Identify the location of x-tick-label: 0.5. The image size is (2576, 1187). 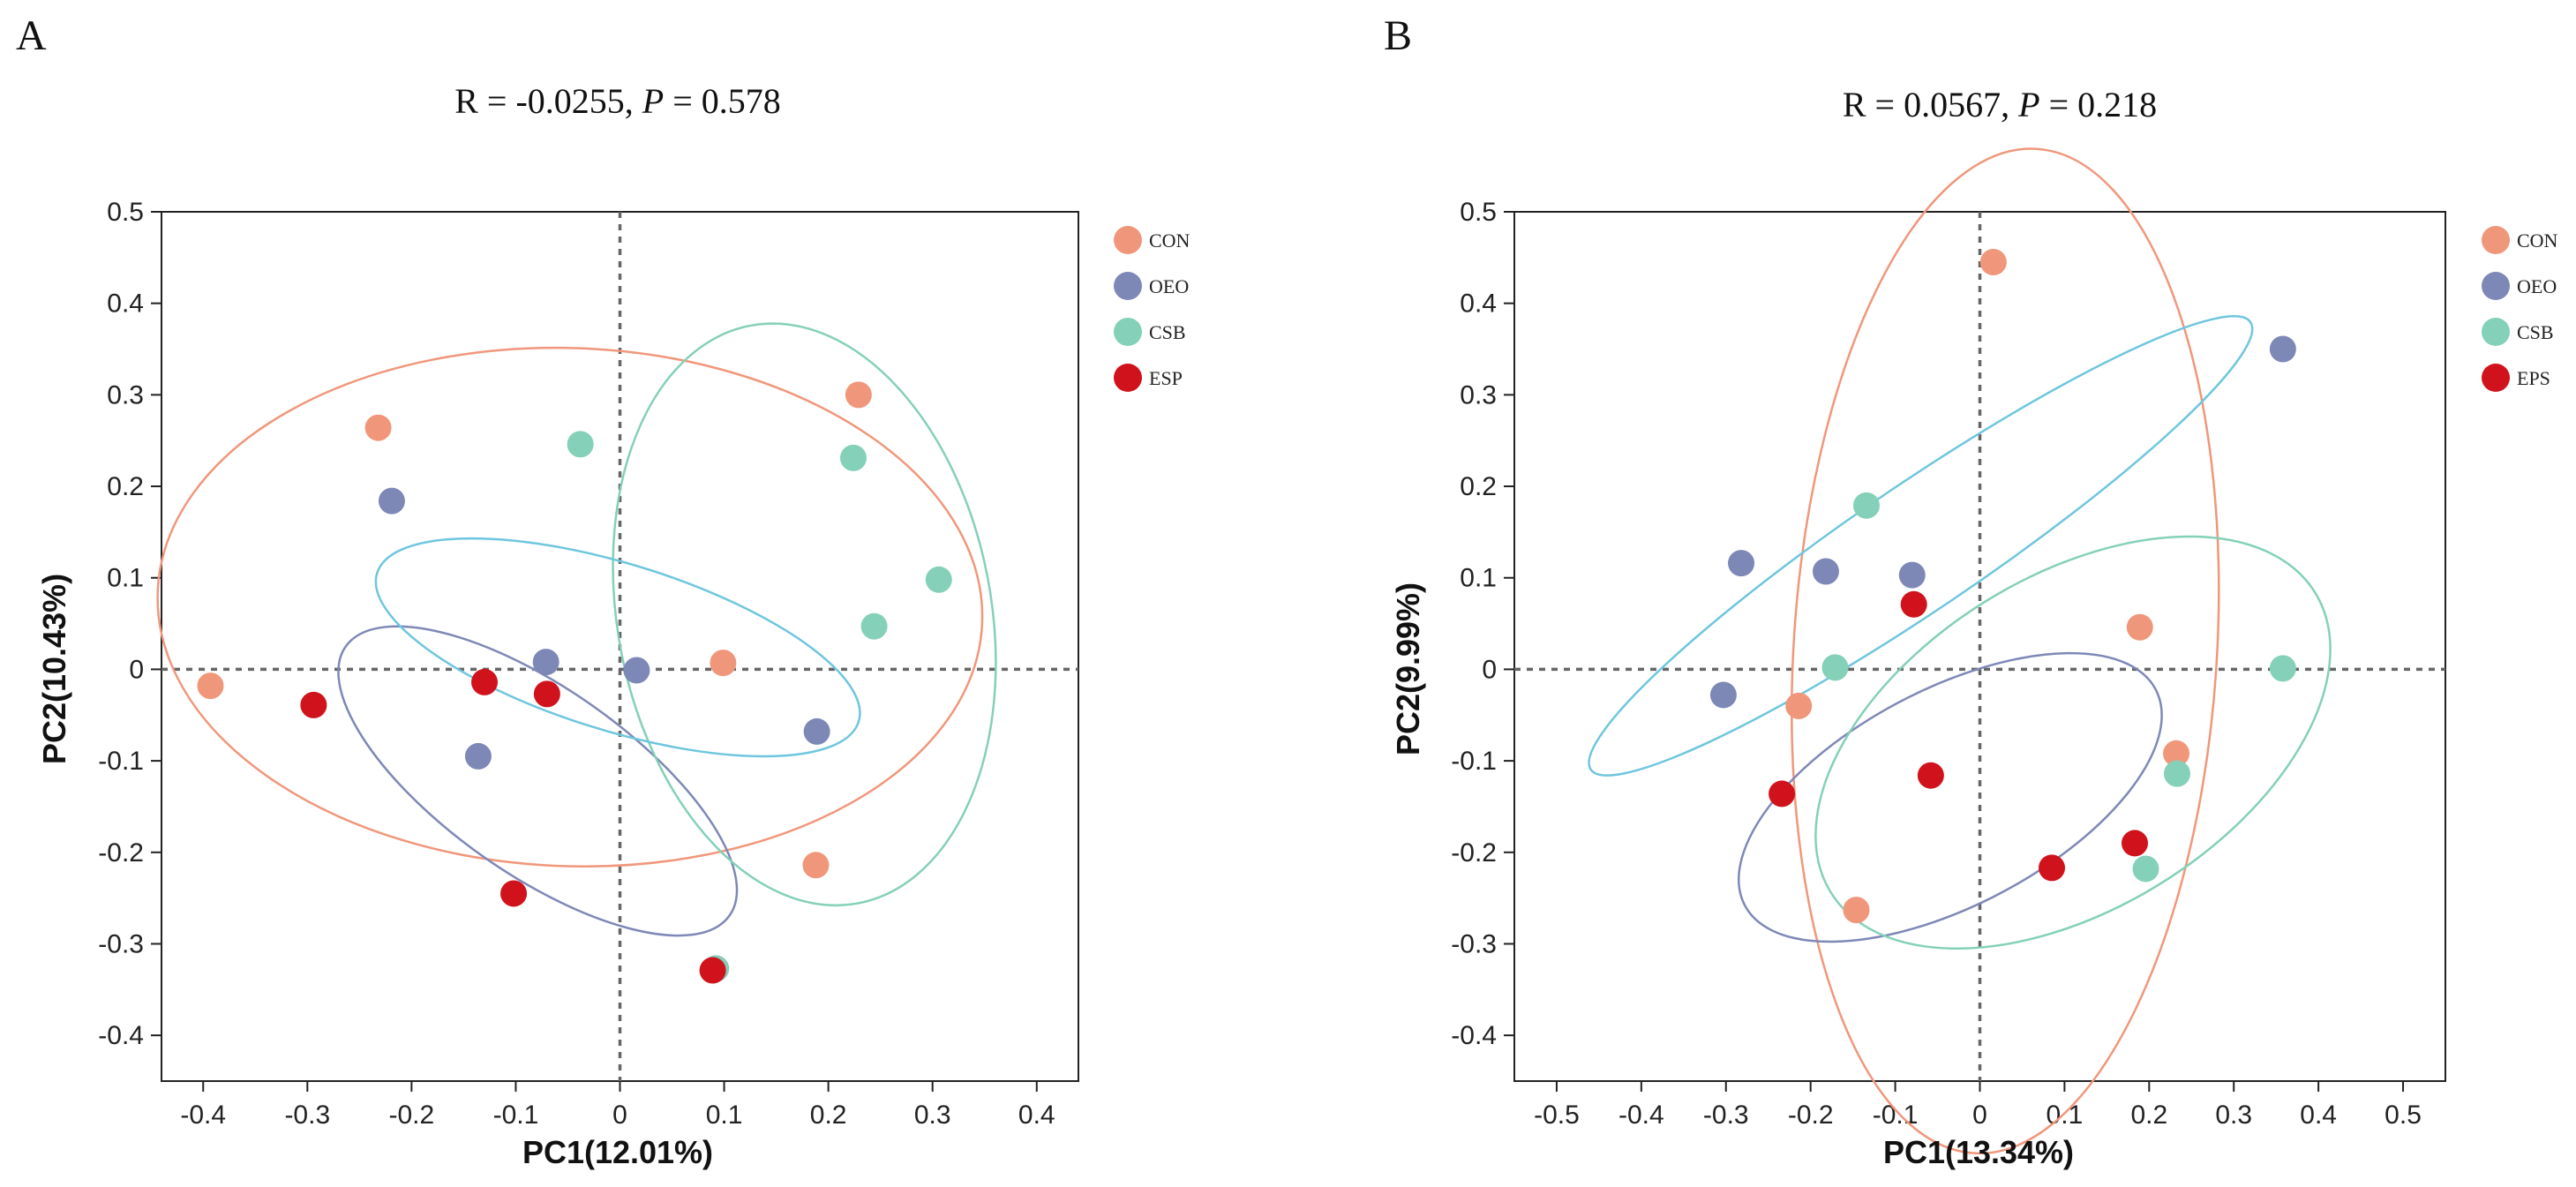
(2403, 1116).